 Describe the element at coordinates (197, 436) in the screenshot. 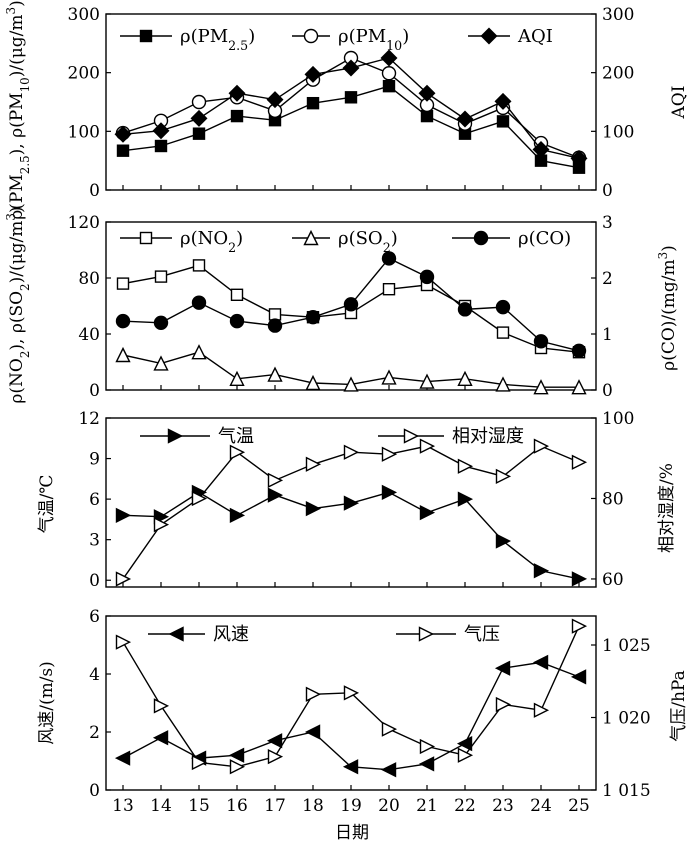

I see `legend-entry: 气温` at that location.